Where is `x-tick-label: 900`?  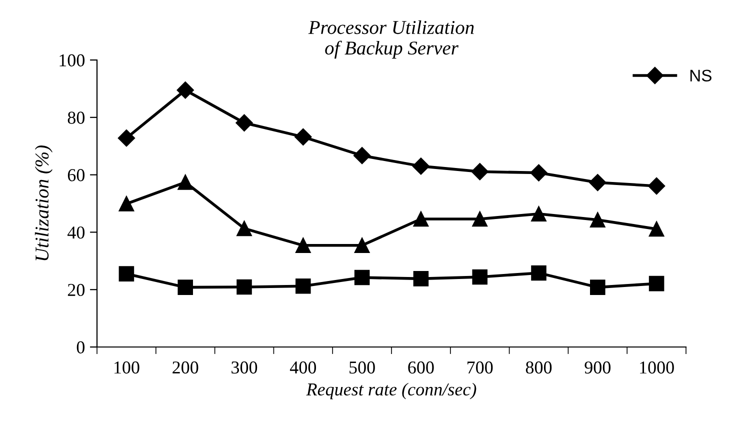 x-tick-label: 900 is located at coordinates (597, 367).